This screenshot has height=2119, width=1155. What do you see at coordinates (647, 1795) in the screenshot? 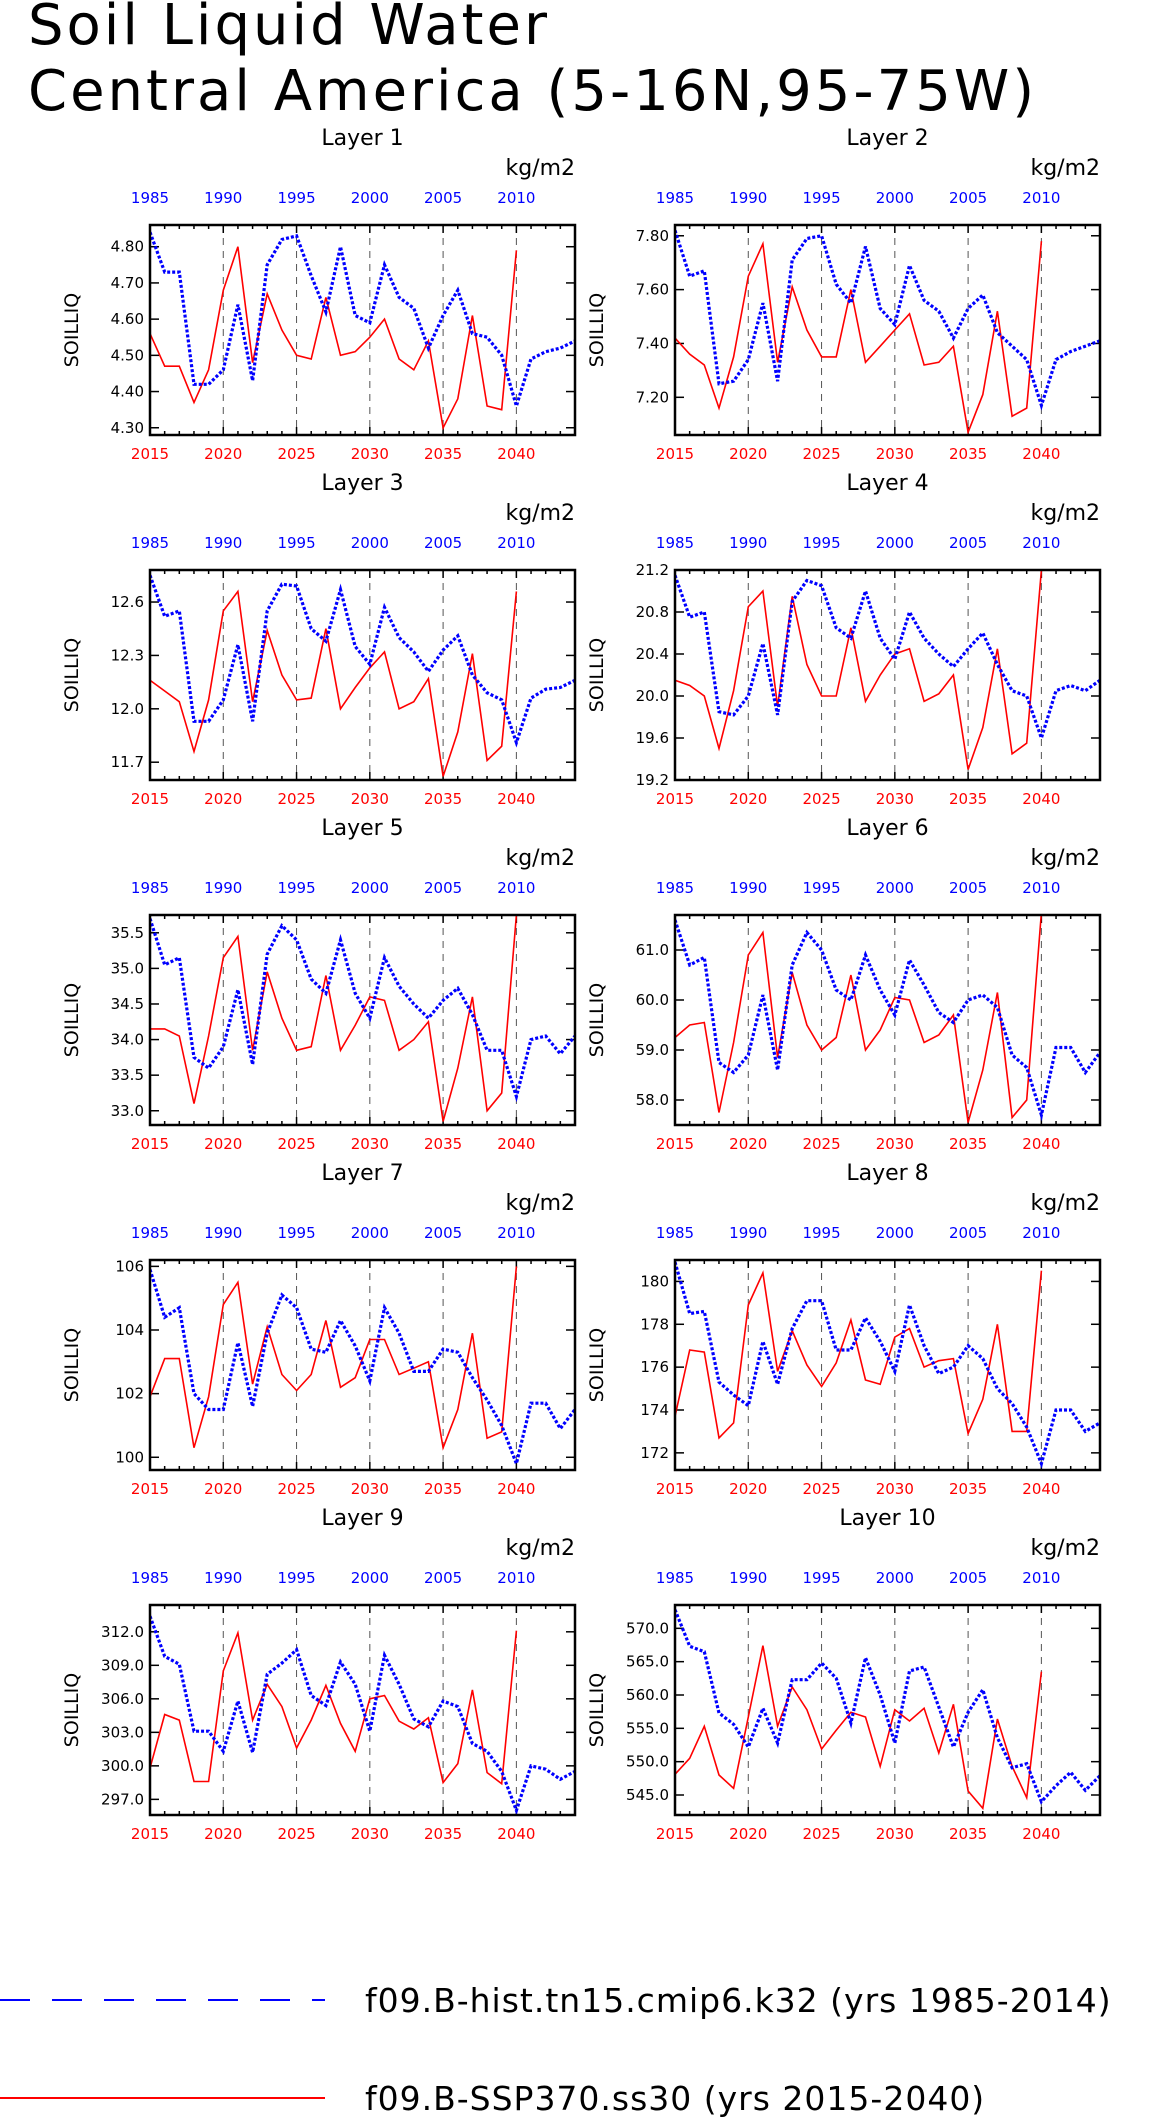
I see `y-tick-label: 545.0` at bounding box center [647, 1795].